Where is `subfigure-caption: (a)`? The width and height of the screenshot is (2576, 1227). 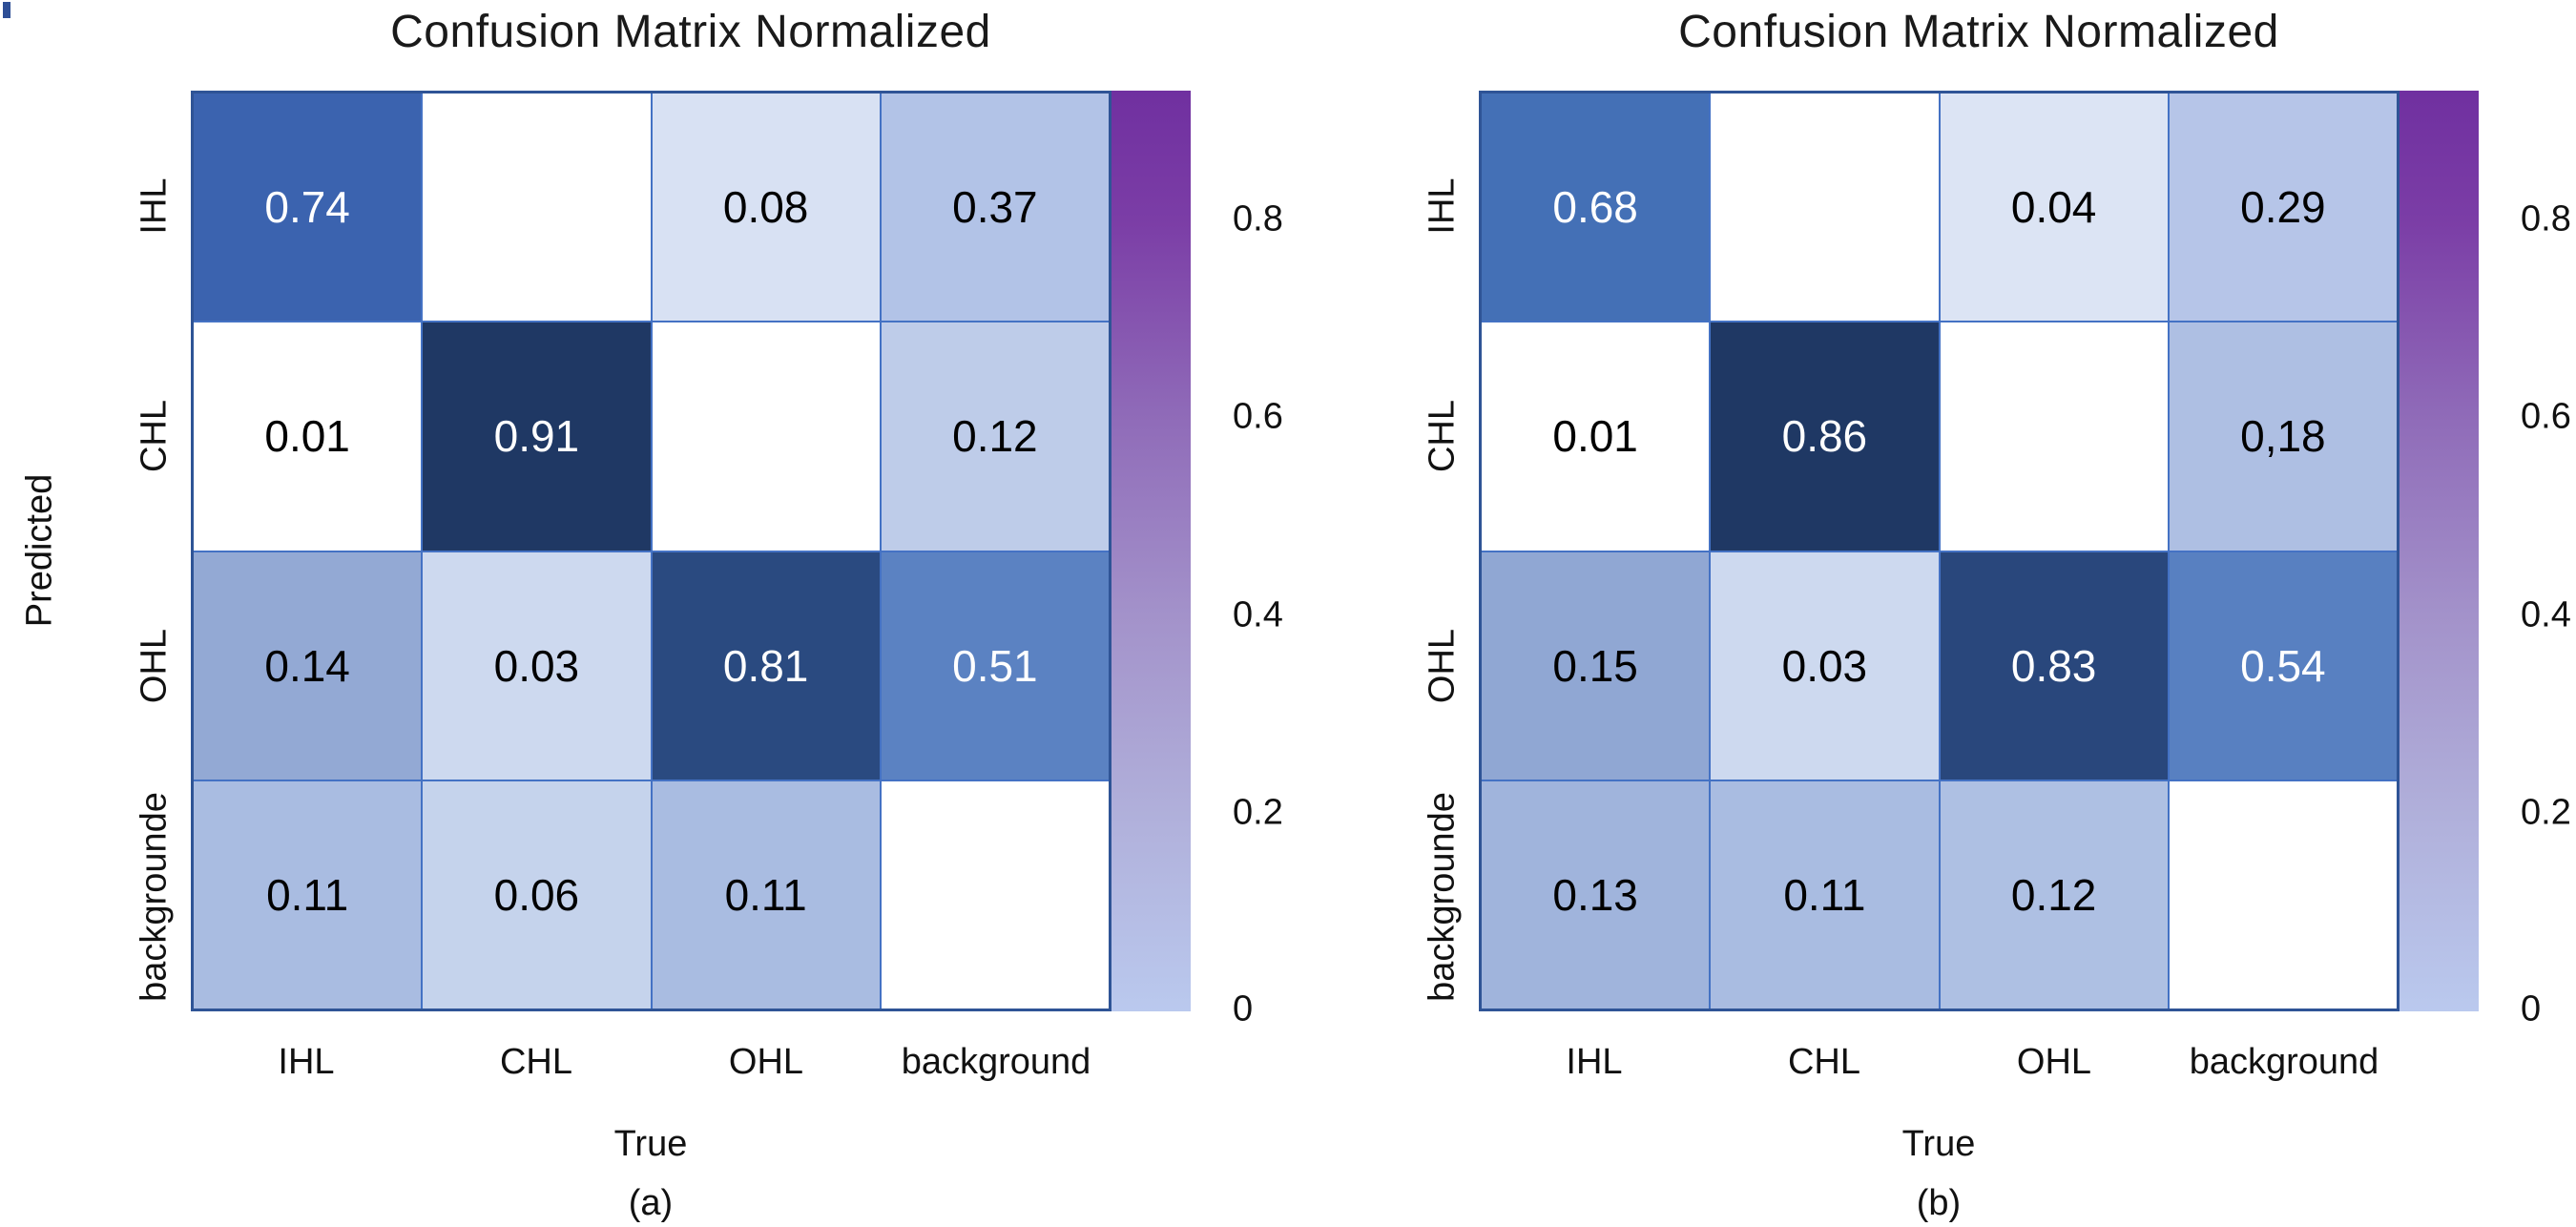 subfigure-caption: (a) is located at coordinates (651, 1203).